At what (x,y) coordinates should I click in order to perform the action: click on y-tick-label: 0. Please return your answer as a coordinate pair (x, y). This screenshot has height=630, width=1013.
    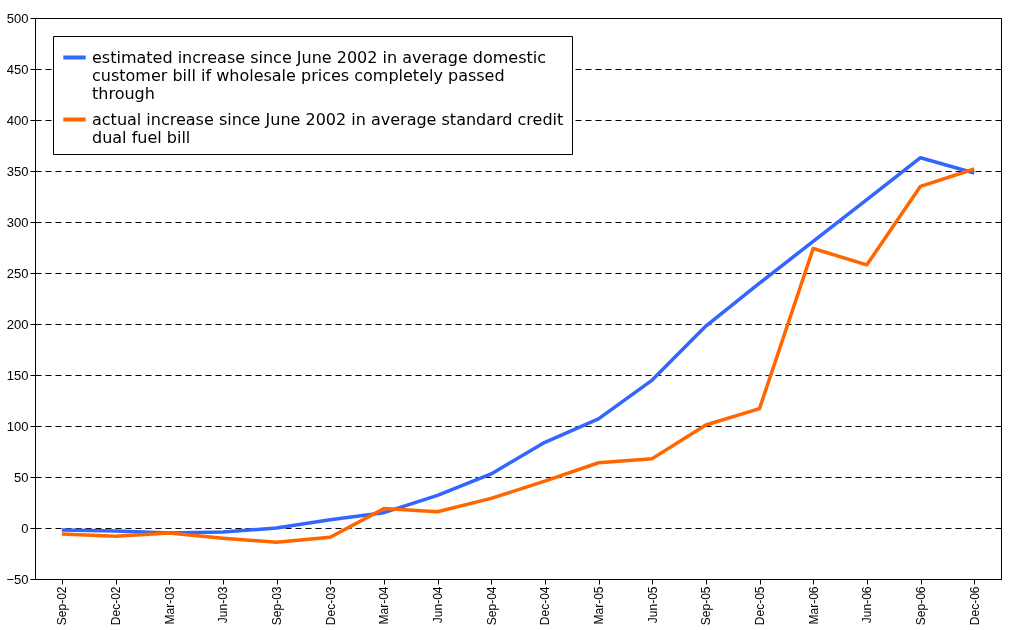
    Looking at the image, I should click on (25, 528).